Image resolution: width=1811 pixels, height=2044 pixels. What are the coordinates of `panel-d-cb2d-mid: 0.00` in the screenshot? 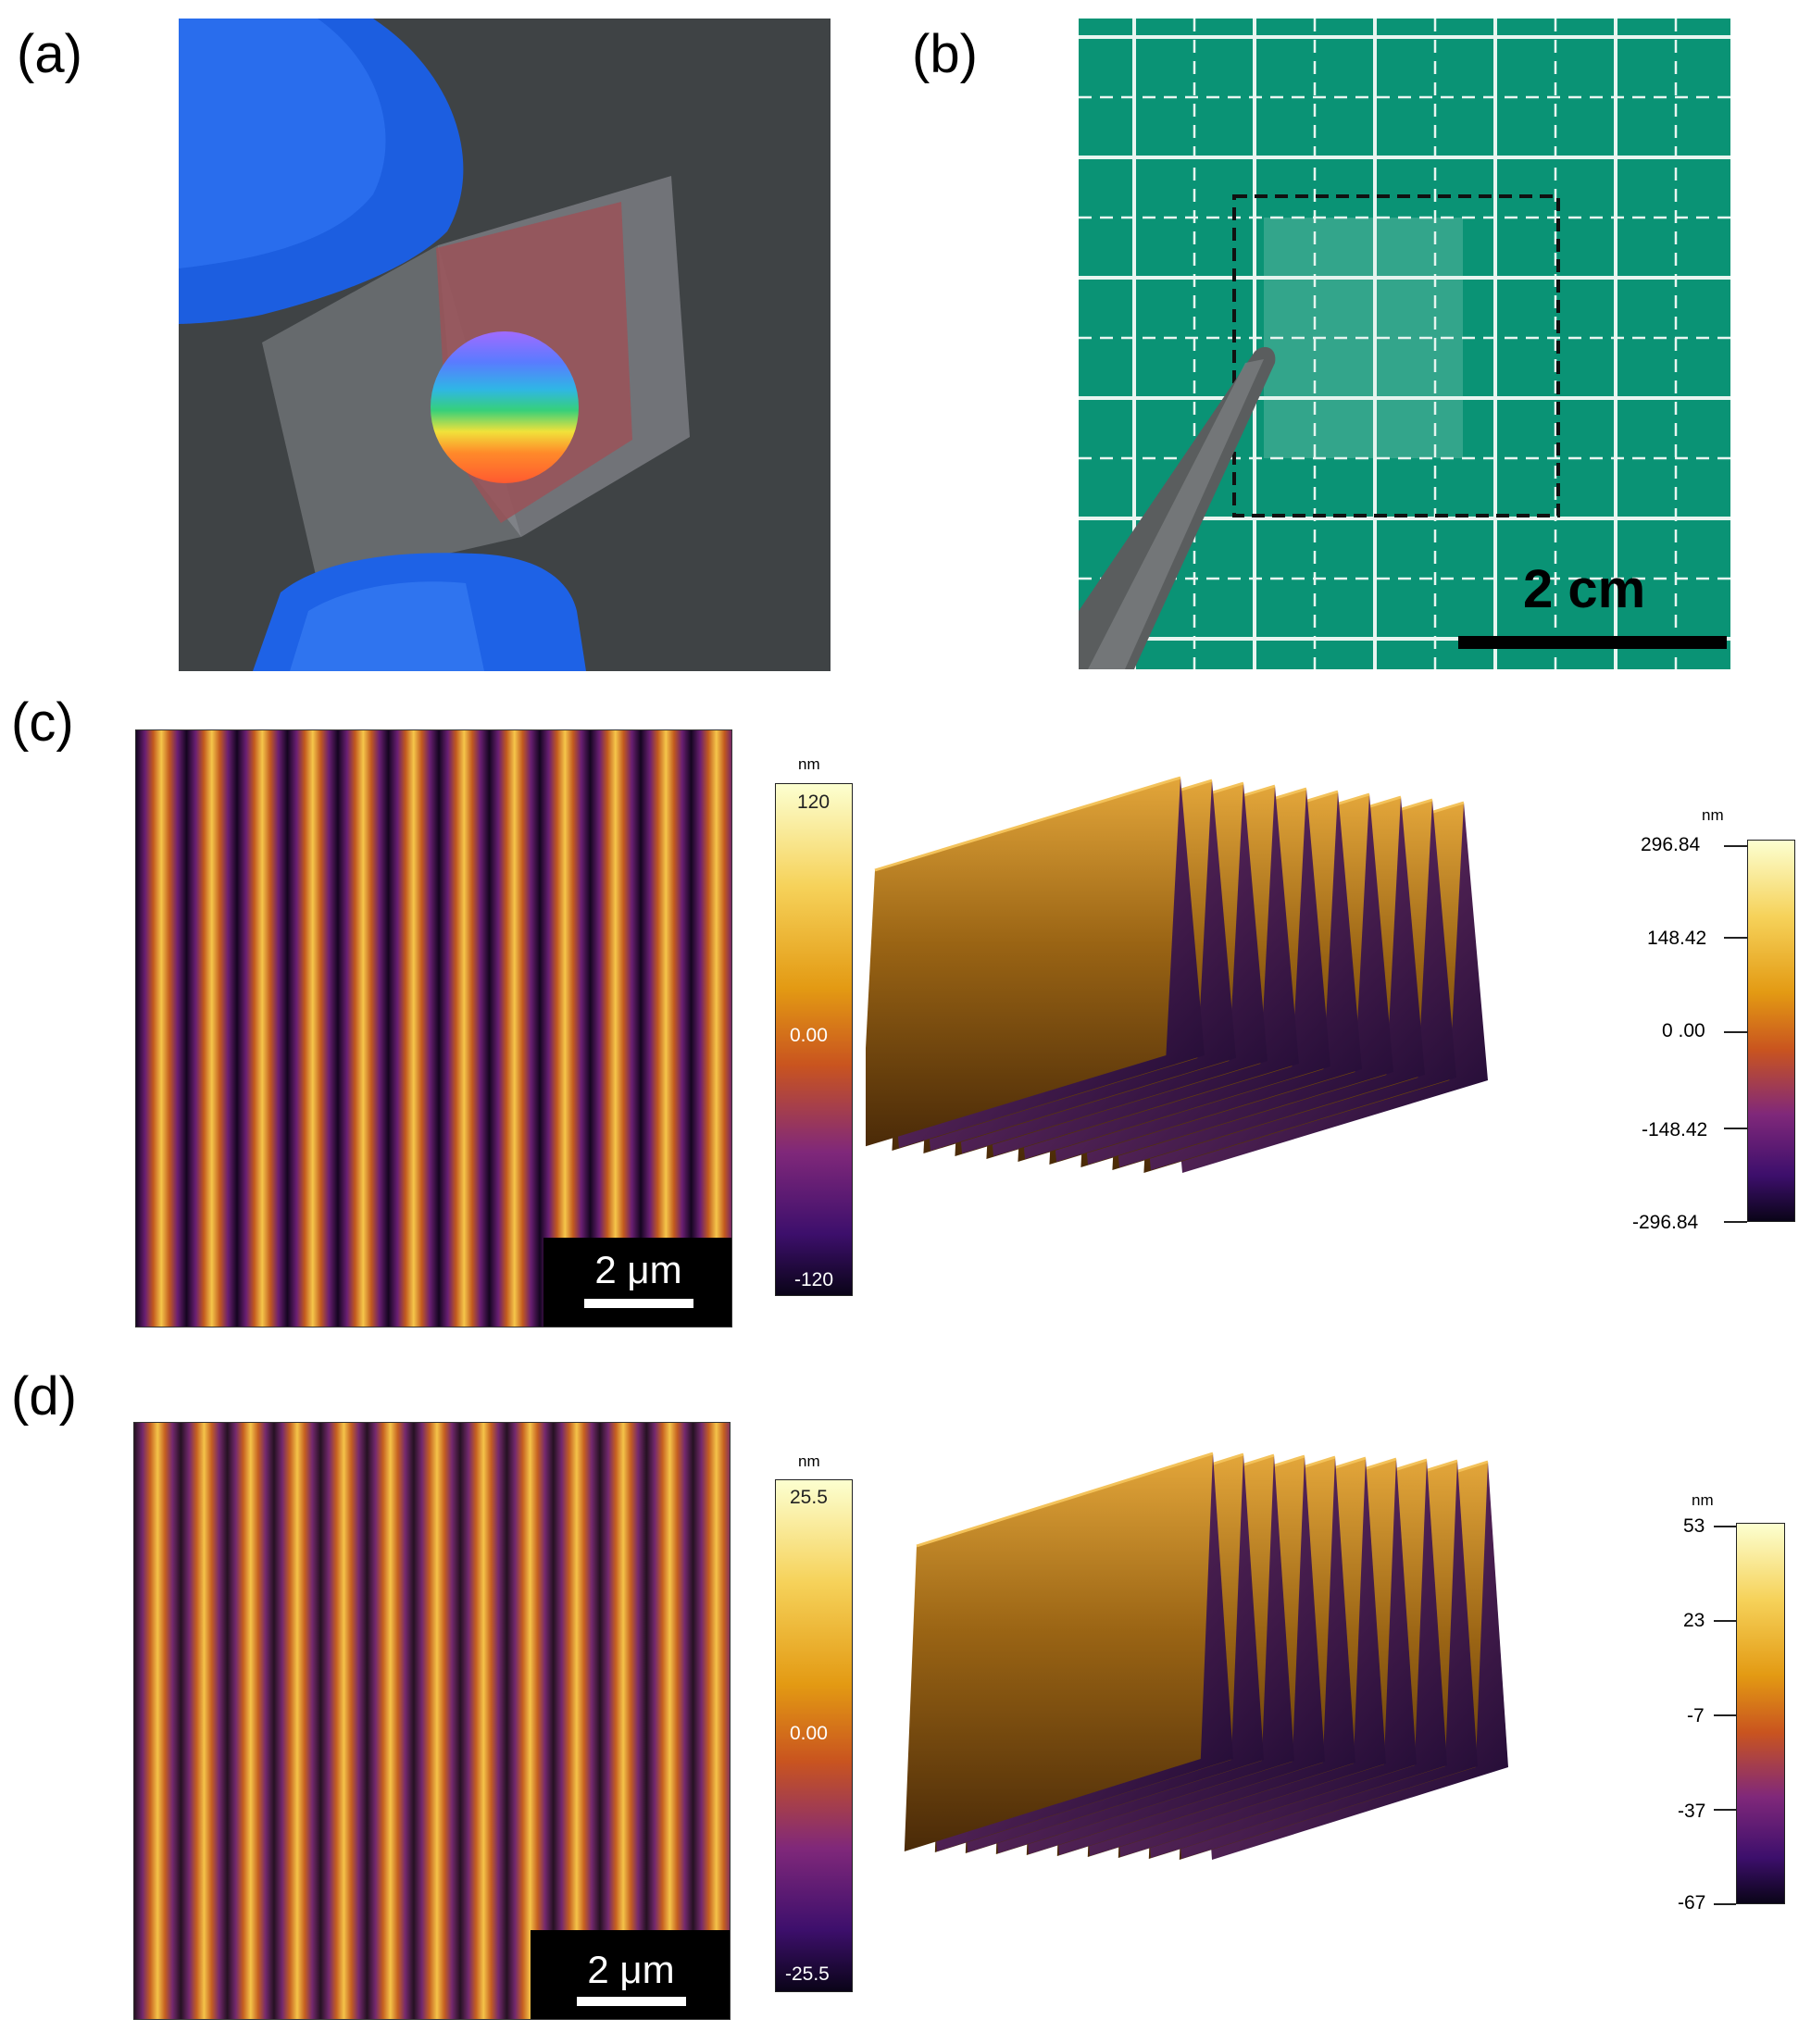 It's located at (809, 1733).